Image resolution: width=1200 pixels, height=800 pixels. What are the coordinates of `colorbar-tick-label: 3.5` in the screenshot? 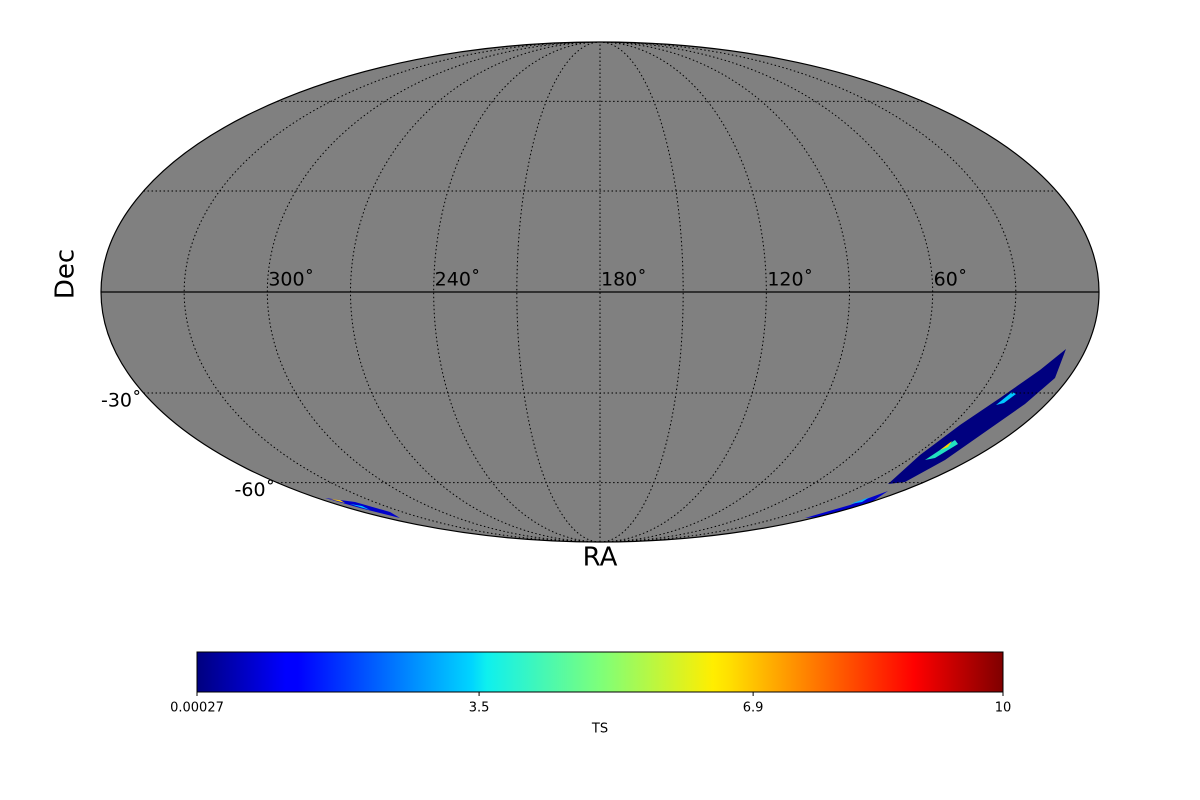 It's located at (479, 708).